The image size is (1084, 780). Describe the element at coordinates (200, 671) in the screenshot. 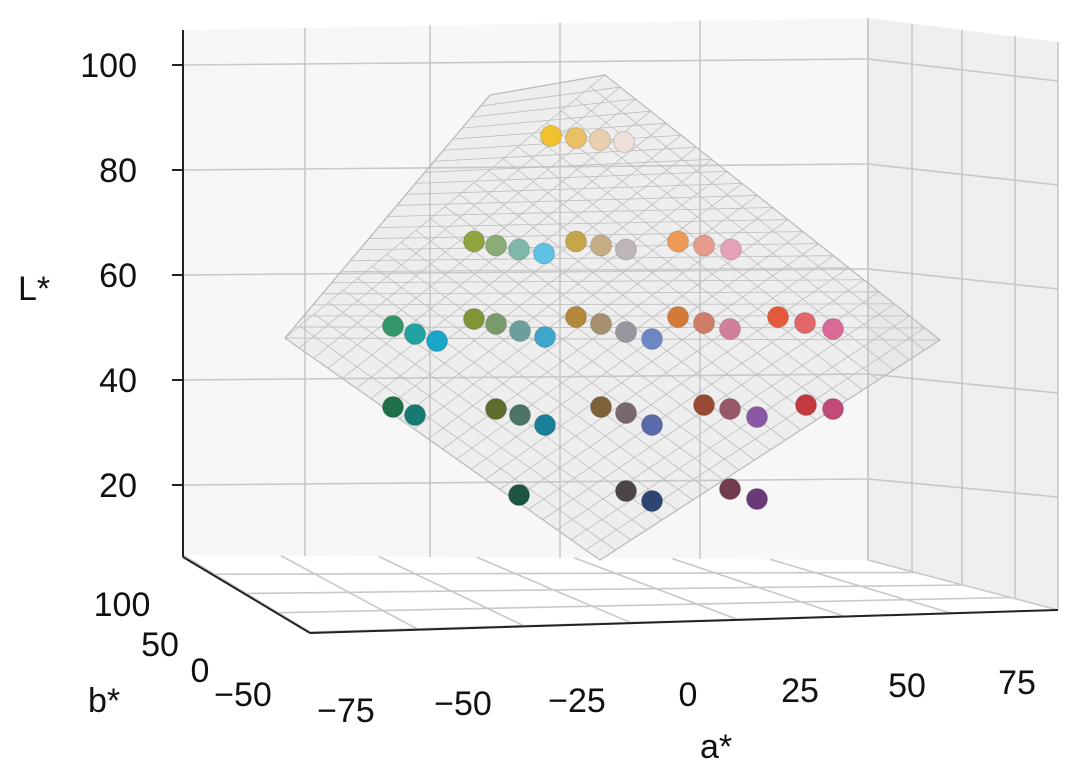

I see `y-tick-label: 0` at that location.